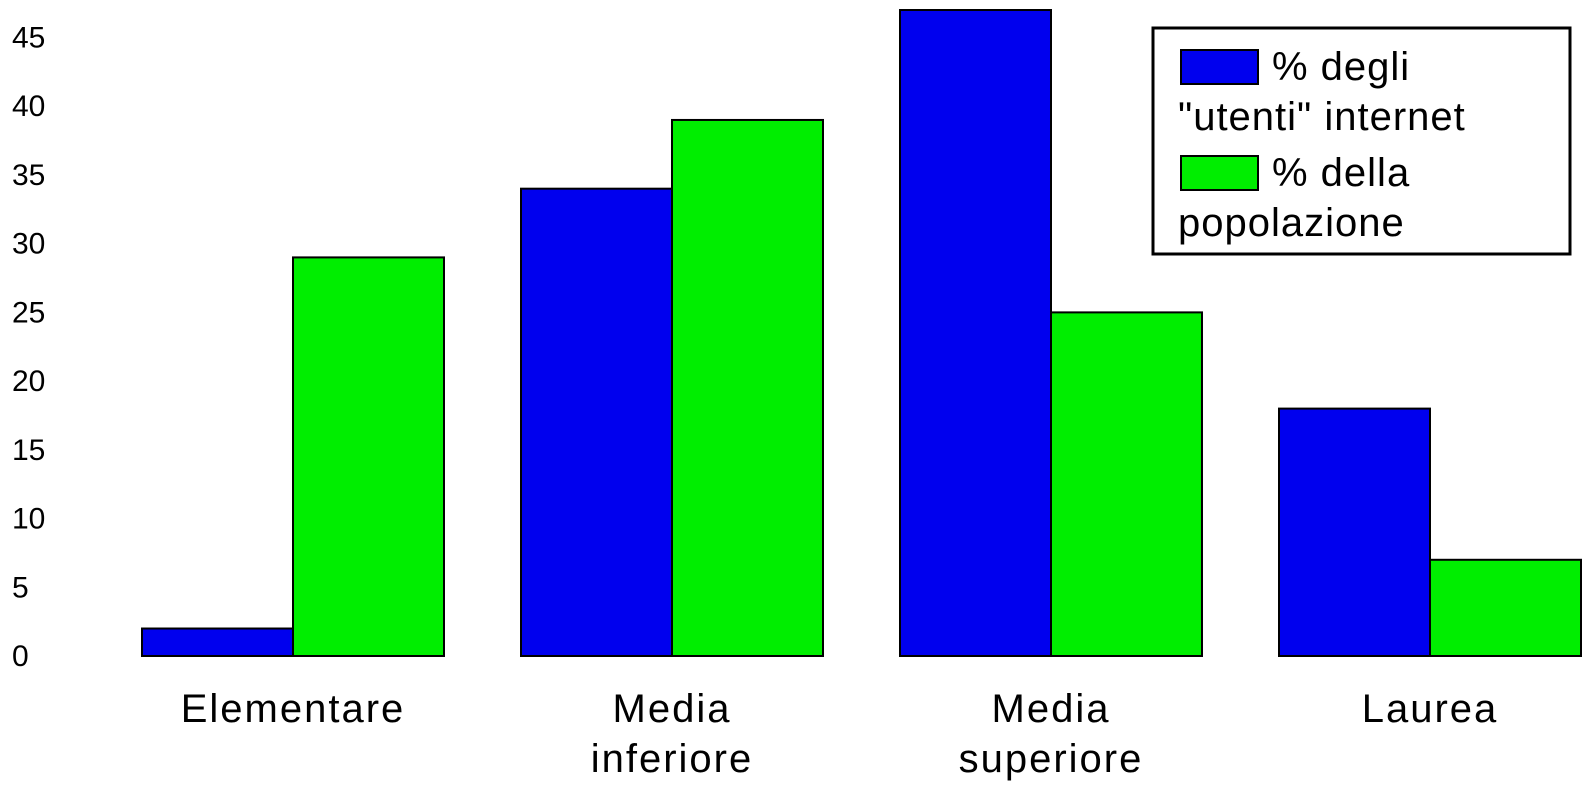  Describe the element at coordinates (28, 312) in the screenshot. I see `y-tick-label: 25` at that location.